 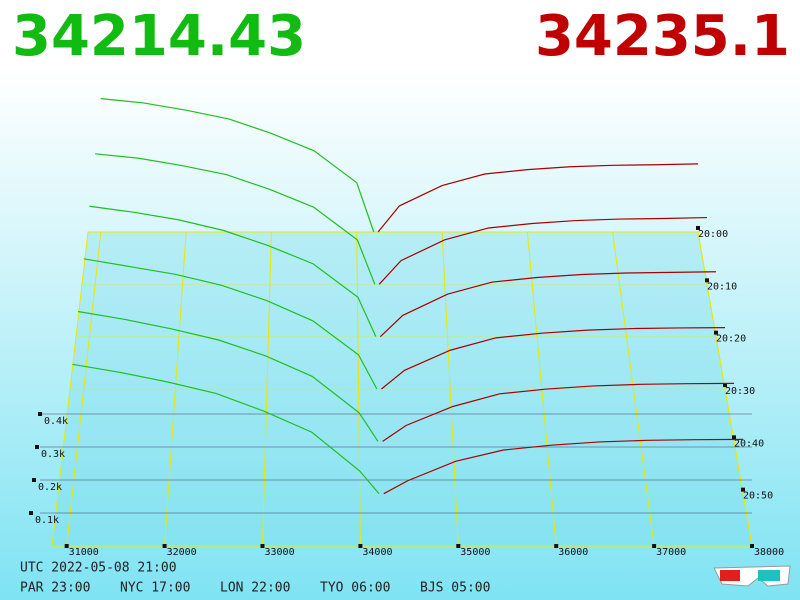 I want to click on bid-price: 34214.43, so click(x=159, y=36).